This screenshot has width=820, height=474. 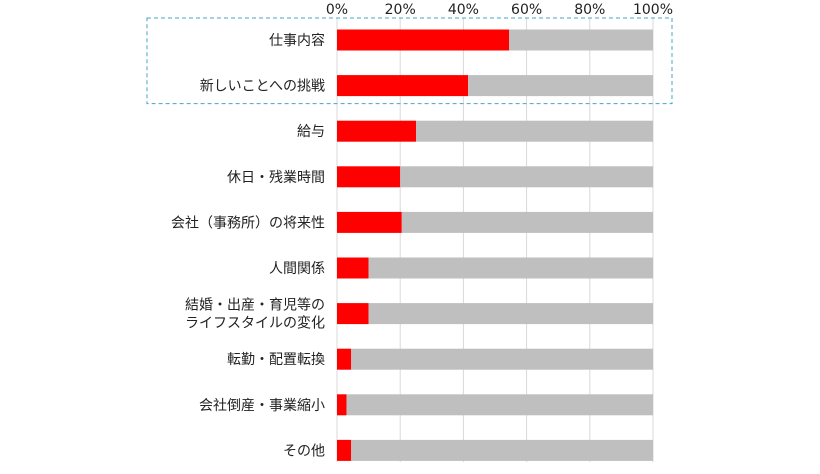 What do you see at coordinates (589, 10) in the screenshot?
I see `x-tick-label: 80%` at bounding box center [589, 10].